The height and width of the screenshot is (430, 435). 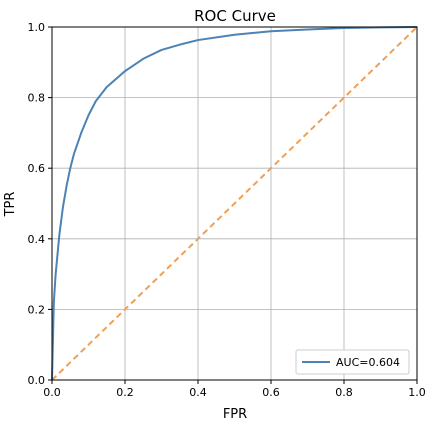 What do you see at coordinates (37, 98) in the screenshot?
I see `y-tick-label: 0.8` at bounding box center [37, 98].